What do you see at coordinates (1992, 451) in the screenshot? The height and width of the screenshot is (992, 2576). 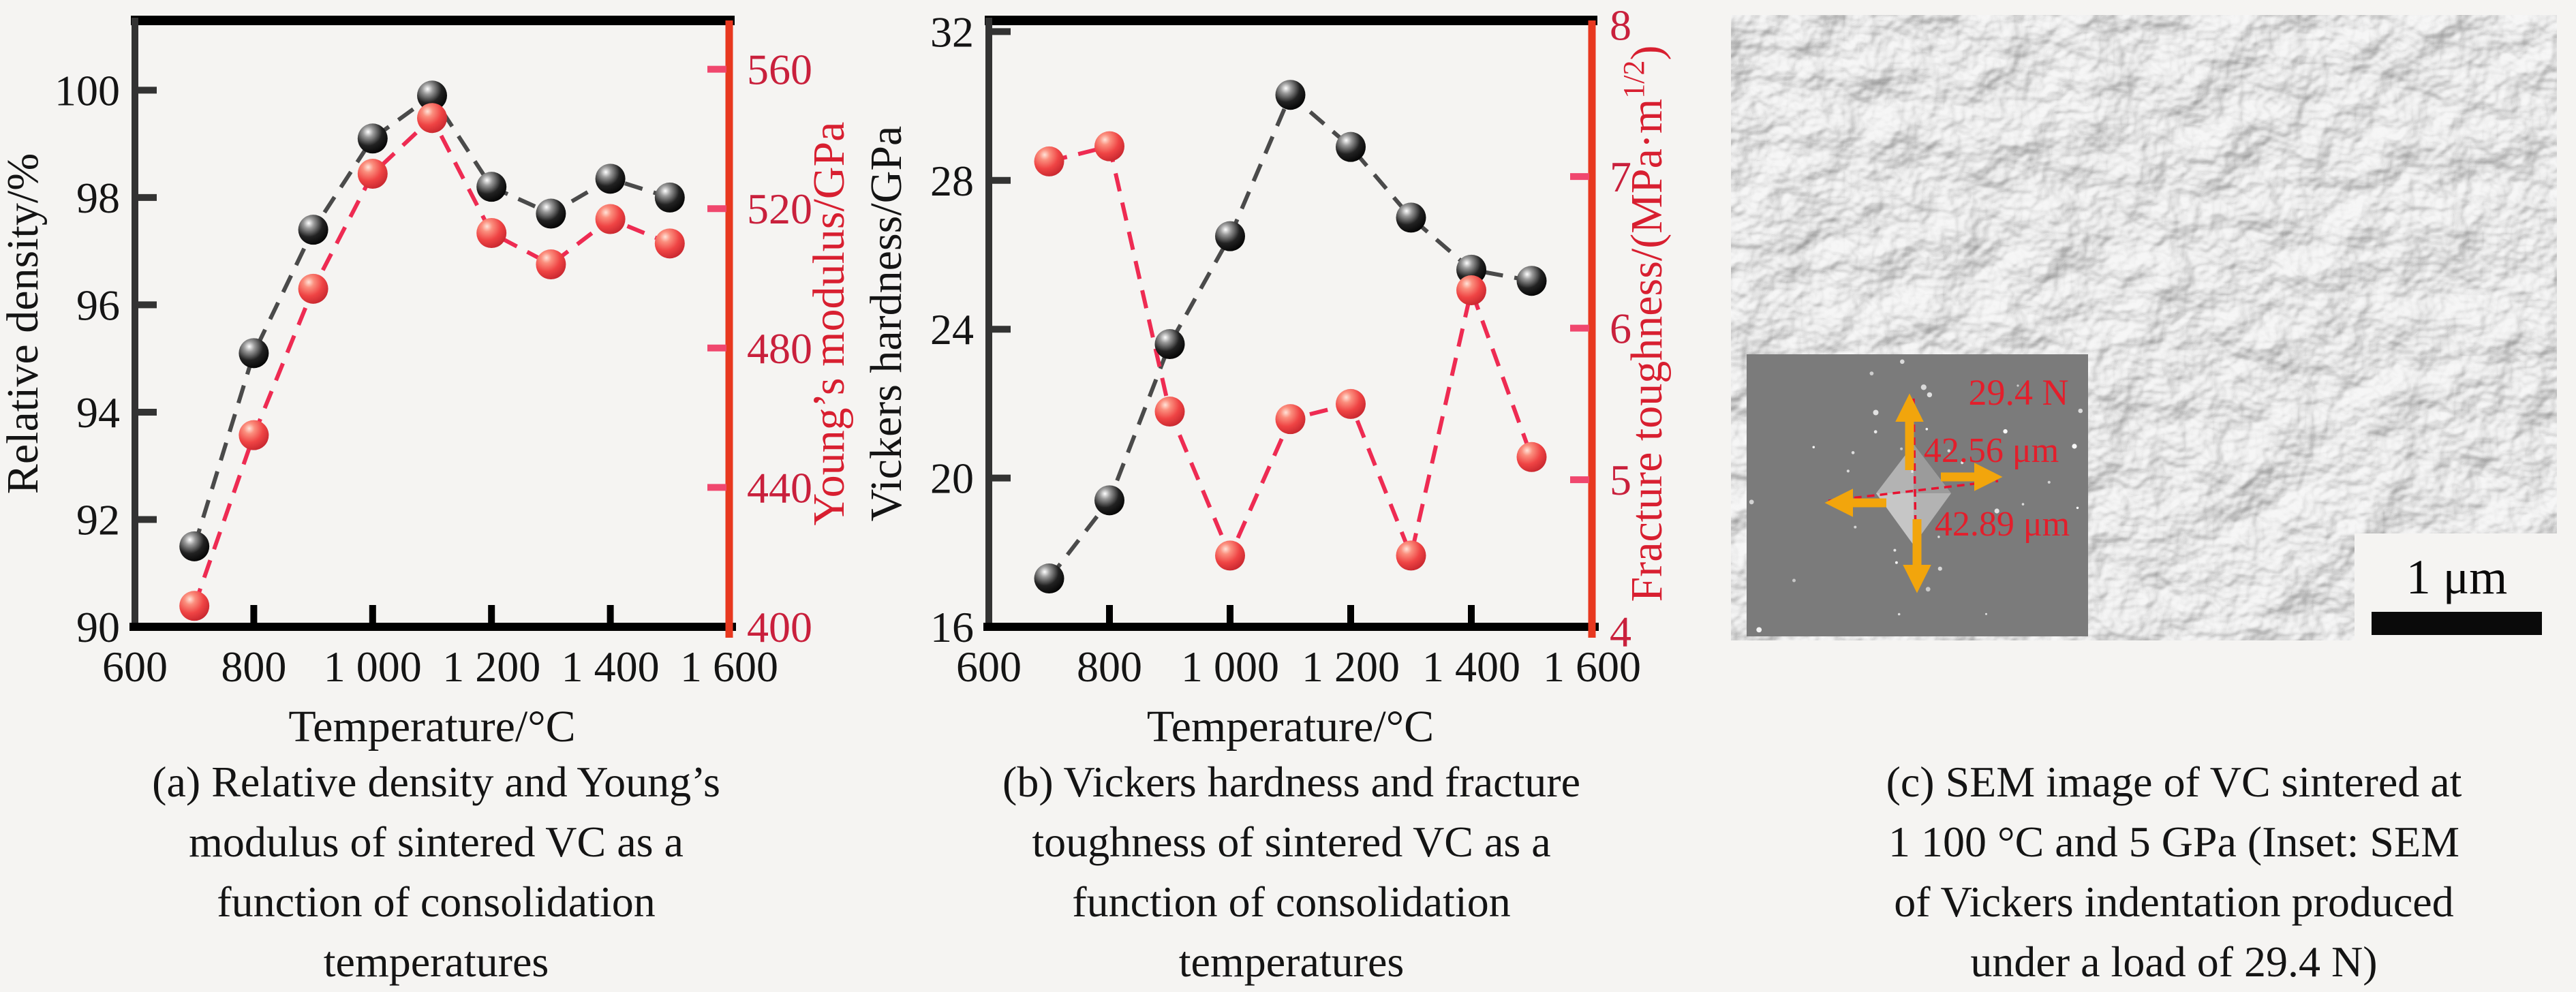 I see `inset-vertical-diagonal-label: 42.56 μm` at bounding box center [1992, 451].